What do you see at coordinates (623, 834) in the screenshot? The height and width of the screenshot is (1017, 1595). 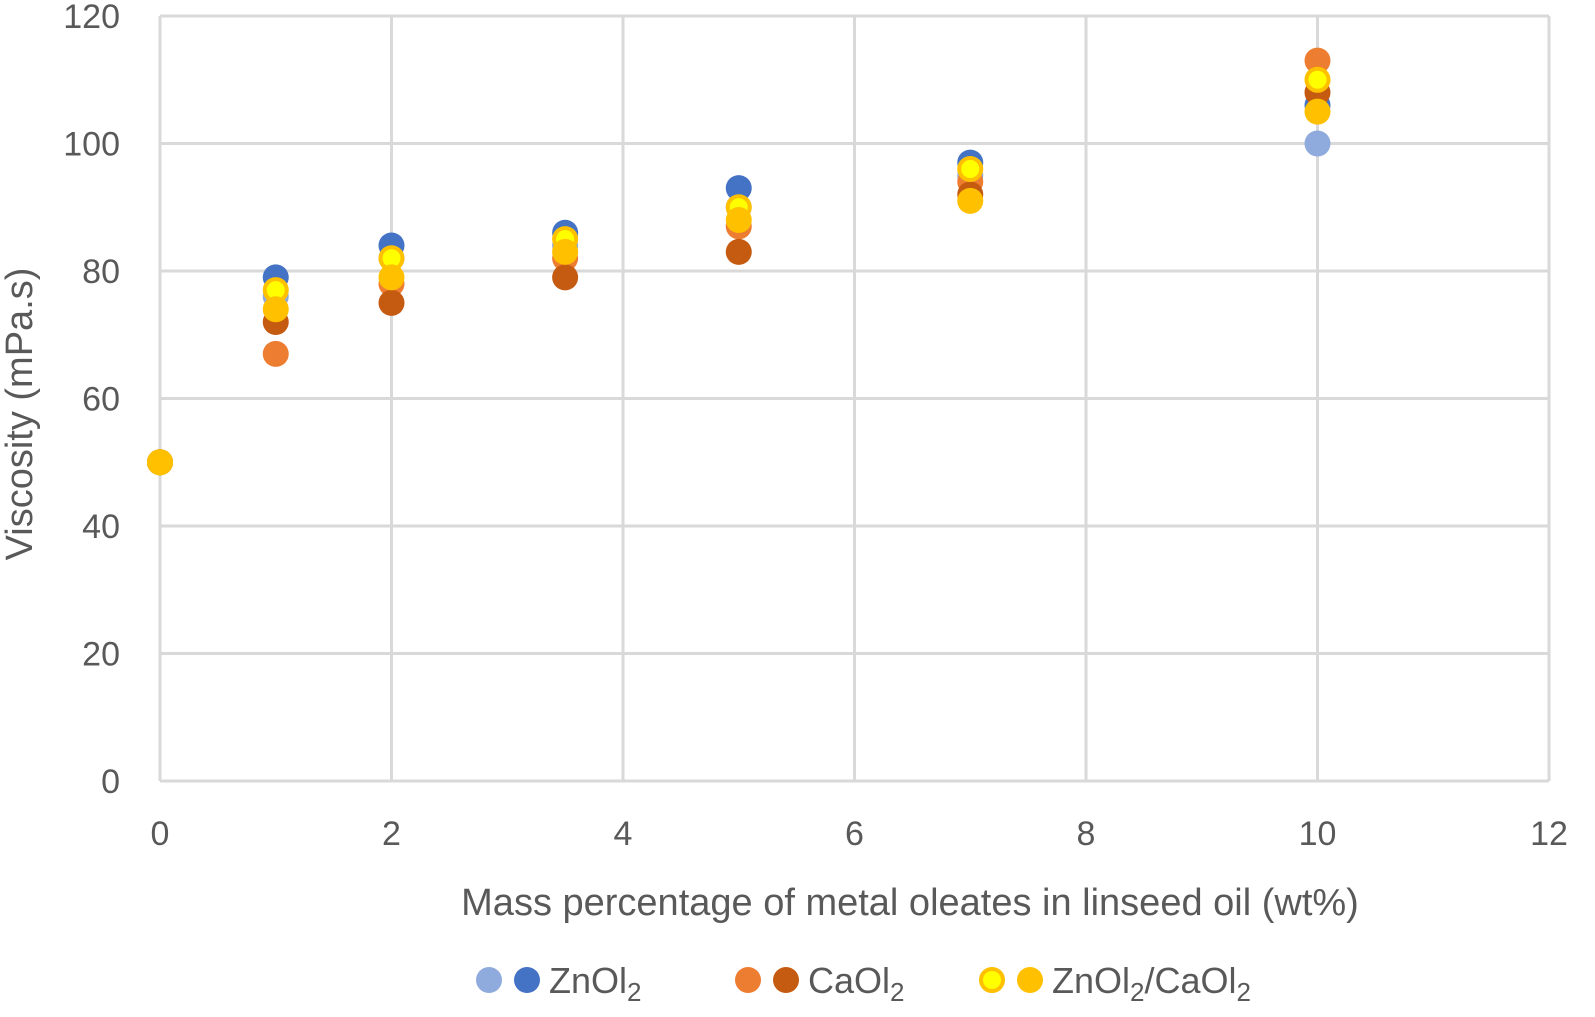 I see `x-tick-label-2: 4` at bounding box center [623, 834].